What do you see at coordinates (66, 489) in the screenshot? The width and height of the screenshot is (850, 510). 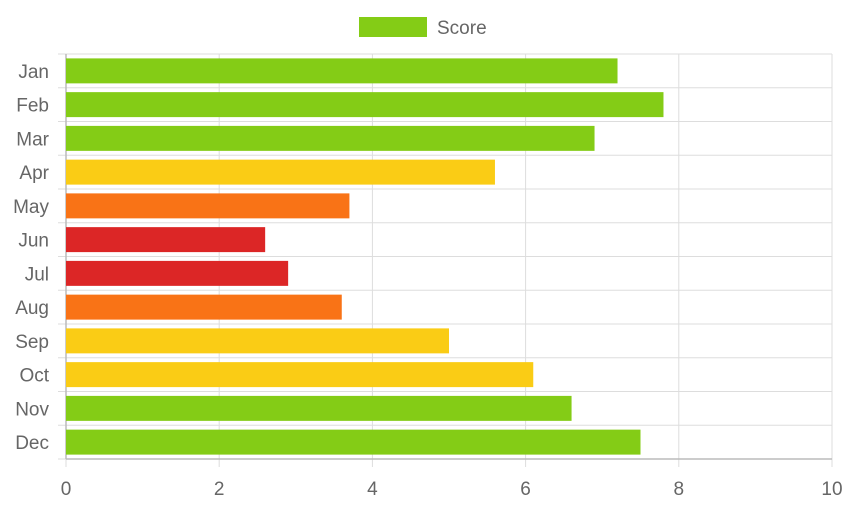 I see `x-tick-label: 0` at bounding box center [66, 489].